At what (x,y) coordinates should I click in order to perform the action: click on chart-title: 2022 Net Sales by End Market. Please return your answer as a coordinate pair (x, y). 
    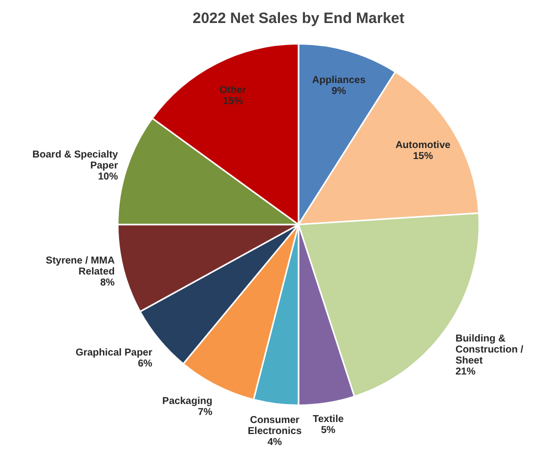
    Looking at the image, I should click on (298, 19).